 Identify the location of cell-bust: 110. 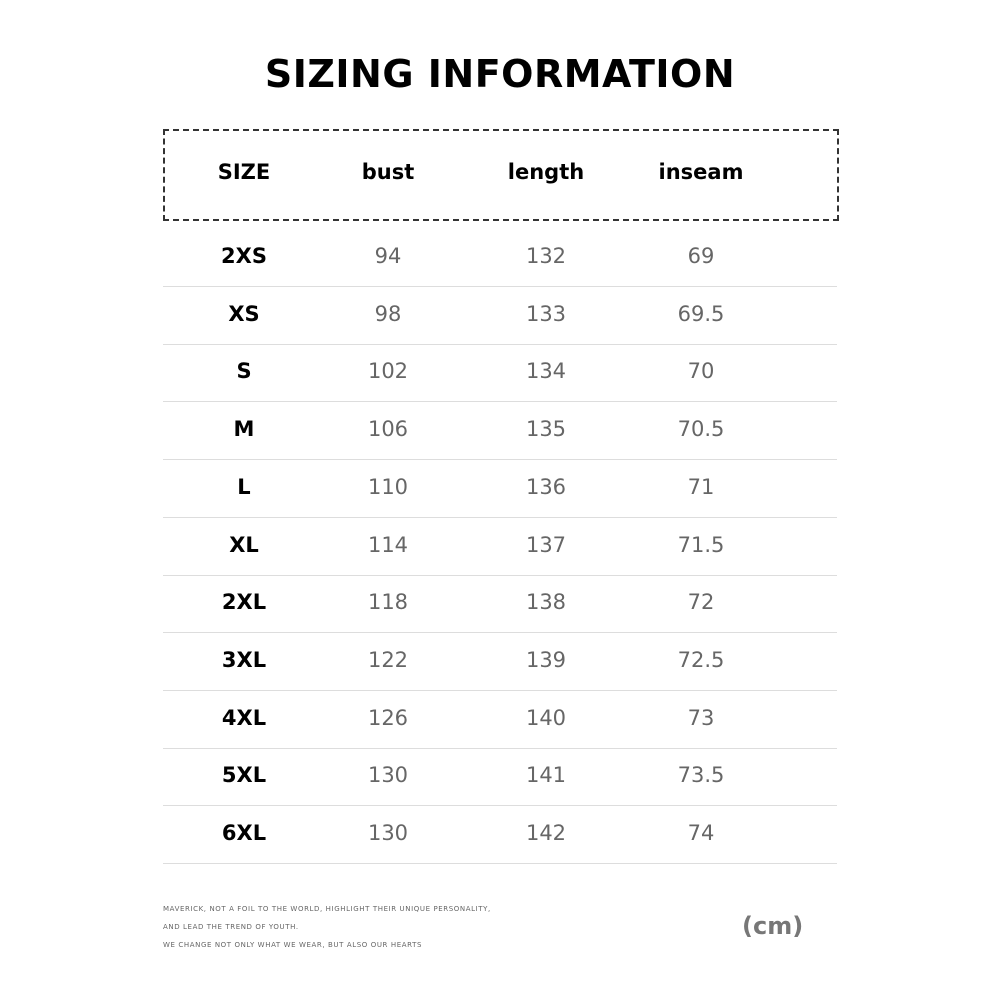
(388, 486).